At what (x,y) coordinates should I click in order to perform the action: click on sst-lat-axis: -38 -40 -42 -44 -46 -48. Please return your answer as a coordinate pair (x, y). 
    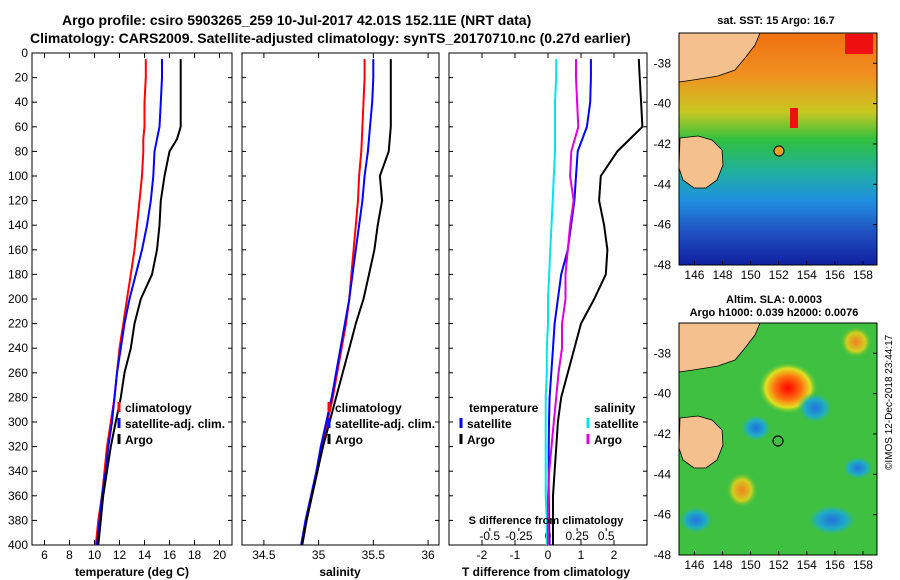
    Looking at the image, I should click on (765, 164).